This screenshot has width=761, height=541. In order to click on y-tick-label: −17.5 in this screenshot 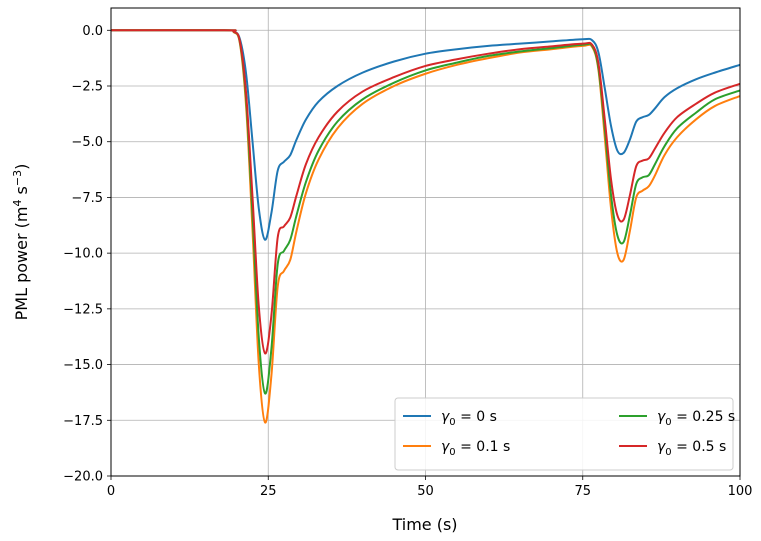, I will do `click(83, 421)`.